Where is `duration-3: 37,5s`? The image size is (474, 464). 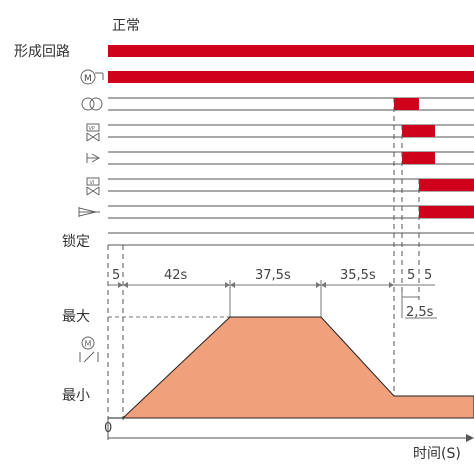 duration-3: 37,5s is located at coordinates (273, 275).